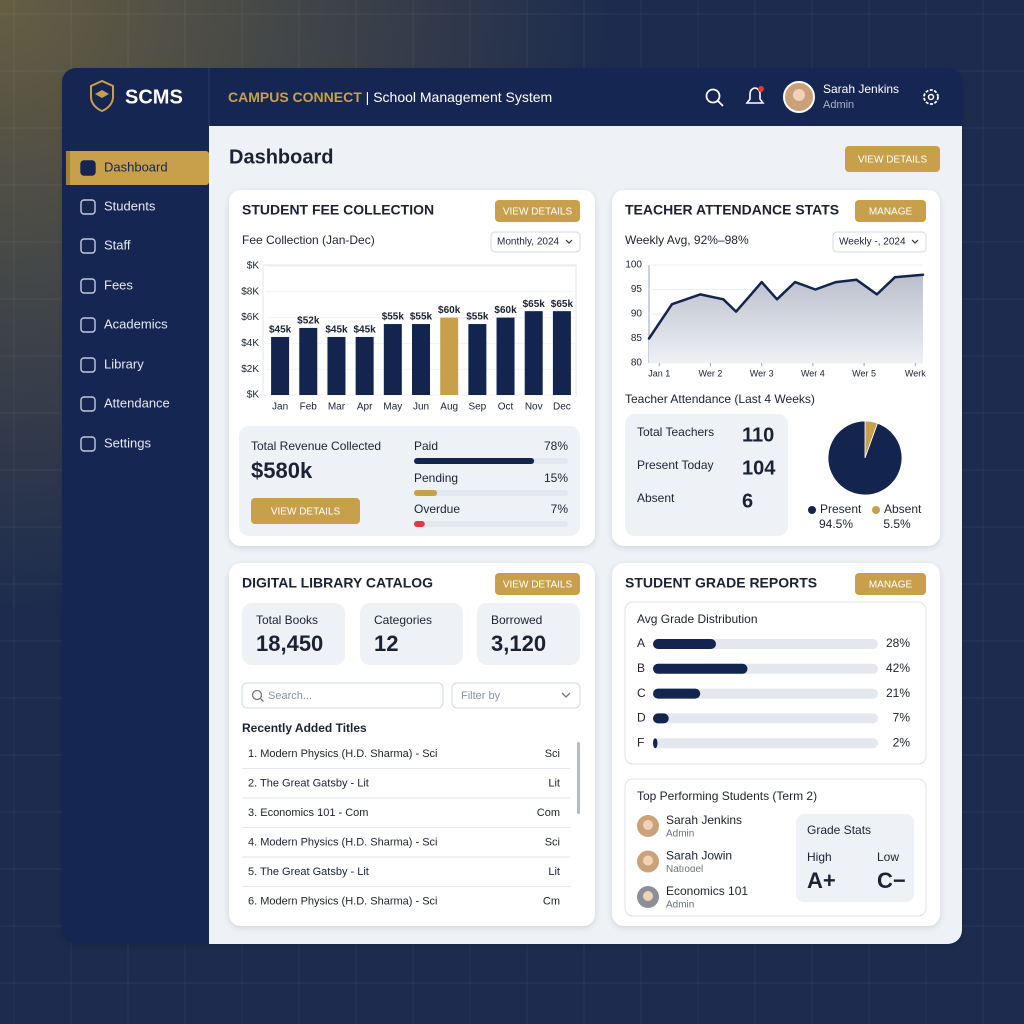 This screenshot has height=1024, width=1024. What do you see at coordinates (386, 643) in the screenshot?
I see `stat-value: 12` at bounding box center [386, 643].